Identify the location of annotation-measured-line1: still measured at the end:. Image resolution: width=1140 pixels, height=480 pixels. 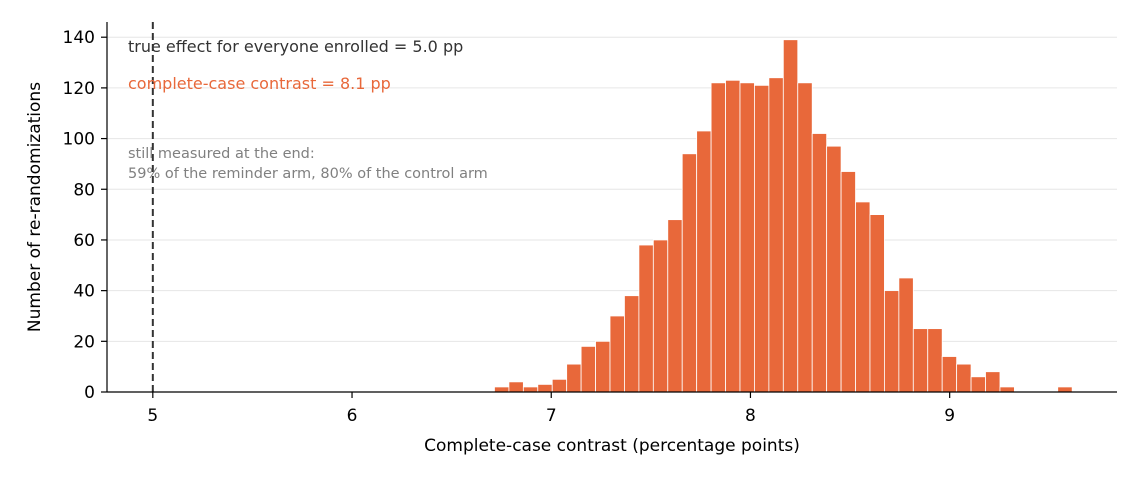
(221, 154).